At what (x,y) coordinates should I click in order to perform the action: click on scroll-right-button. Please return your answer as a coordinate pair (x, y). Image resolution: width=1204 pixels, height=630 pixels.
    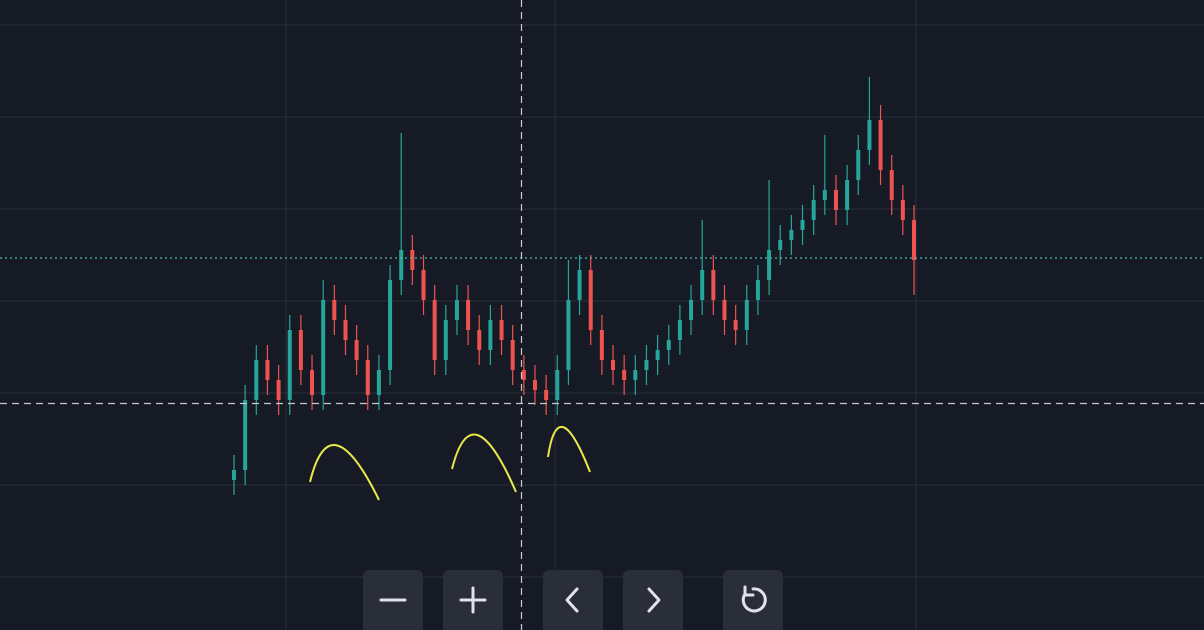
    Looking at the image, I should click on (653, 600).